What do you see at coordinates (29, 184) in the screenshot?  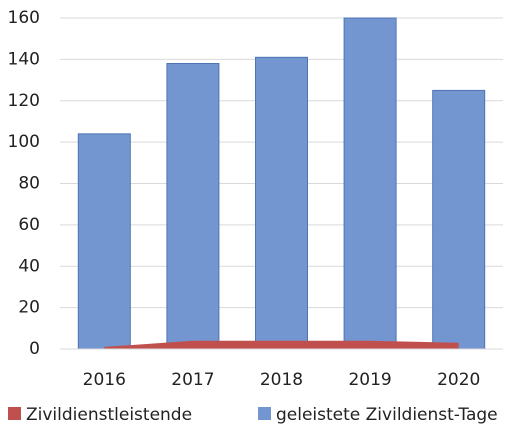 I see `y-tick-label: 80` at bounding box center [29, 184].